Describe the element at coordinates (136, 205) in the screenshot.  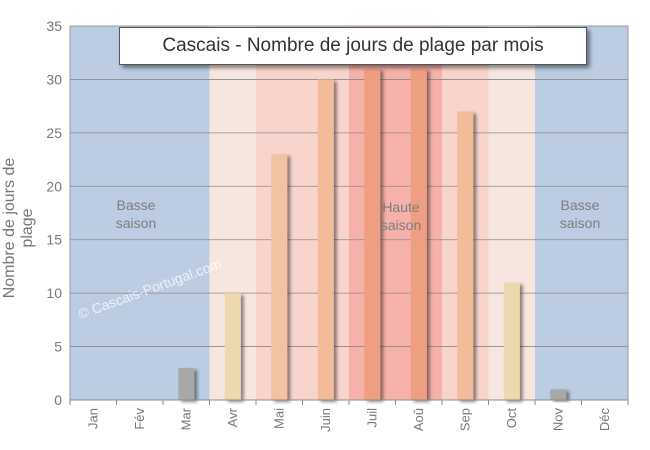
I see `season-label-low-left-line1: Basse` at that location.